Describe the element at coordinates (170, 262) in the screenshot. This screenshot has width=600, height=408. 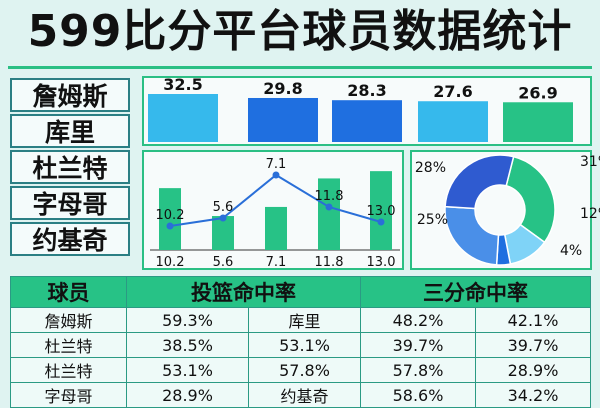
I see `combo-tick-1: 10.2` at that location.